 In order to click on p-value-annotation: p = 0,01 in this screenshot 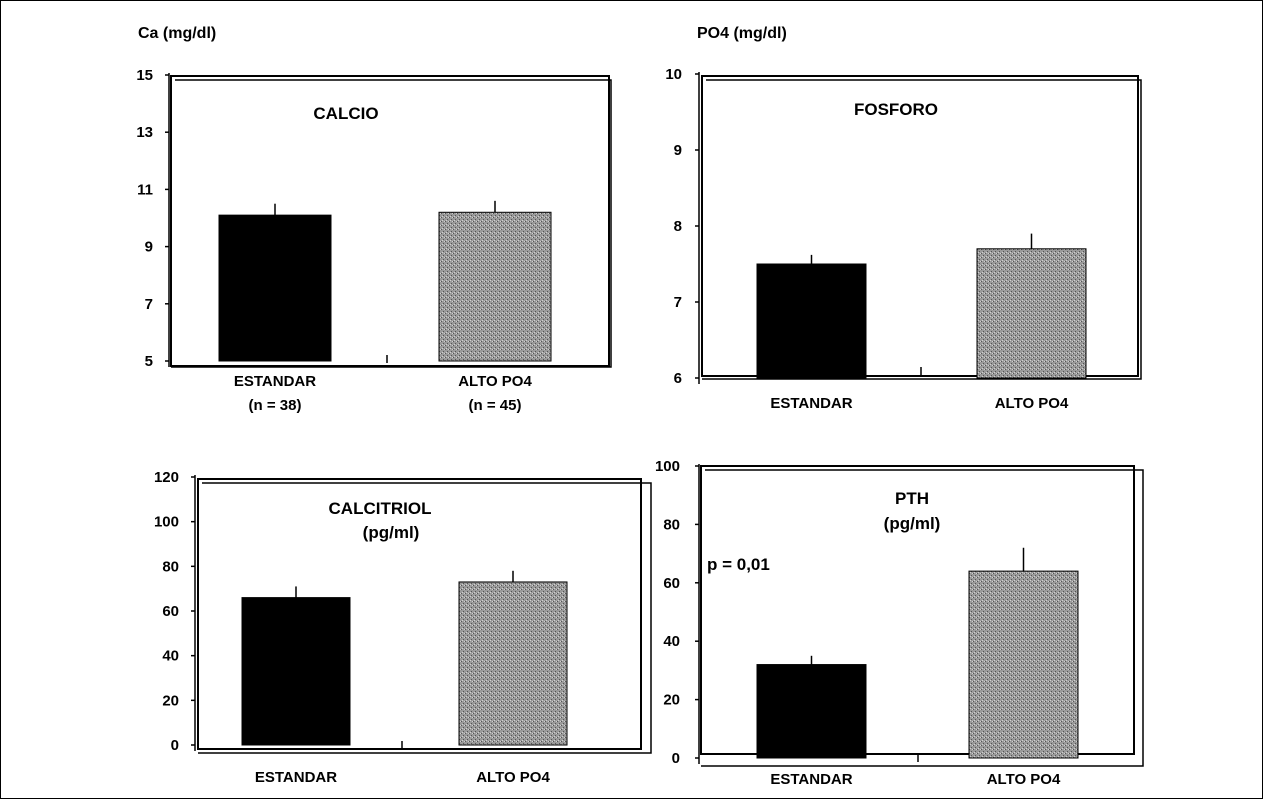, I will do `click(738, 564)`.